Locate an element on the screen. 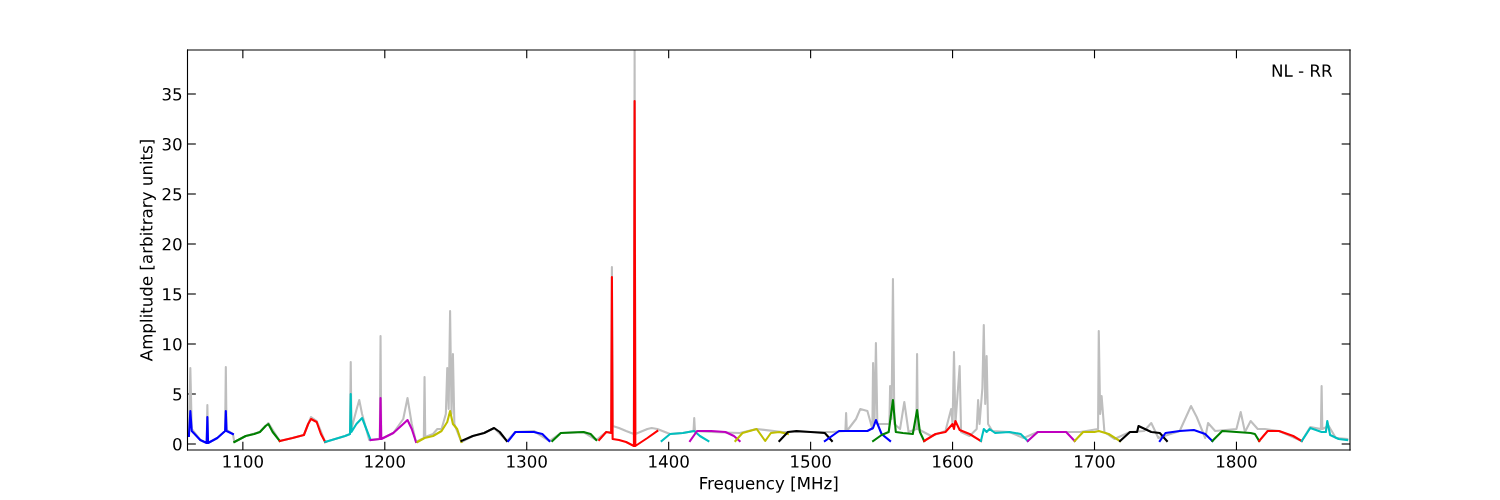  x-tick-label: 1100 is located at coordinates (243, 461).